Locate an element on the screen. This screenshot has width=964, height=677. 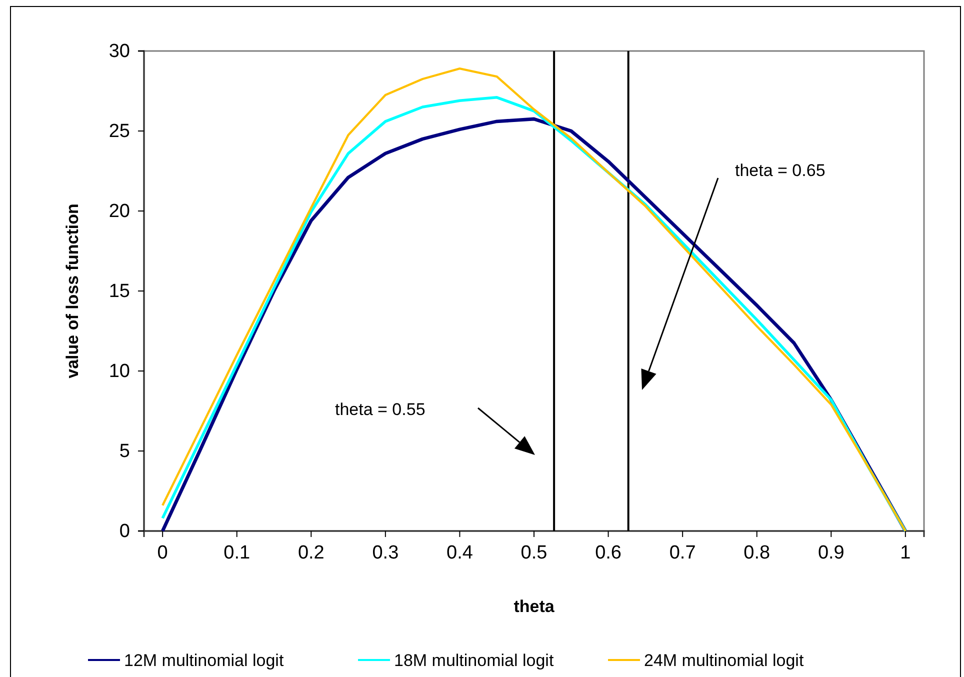
x-tick-label: 1 is located at coordinates (905, 553).